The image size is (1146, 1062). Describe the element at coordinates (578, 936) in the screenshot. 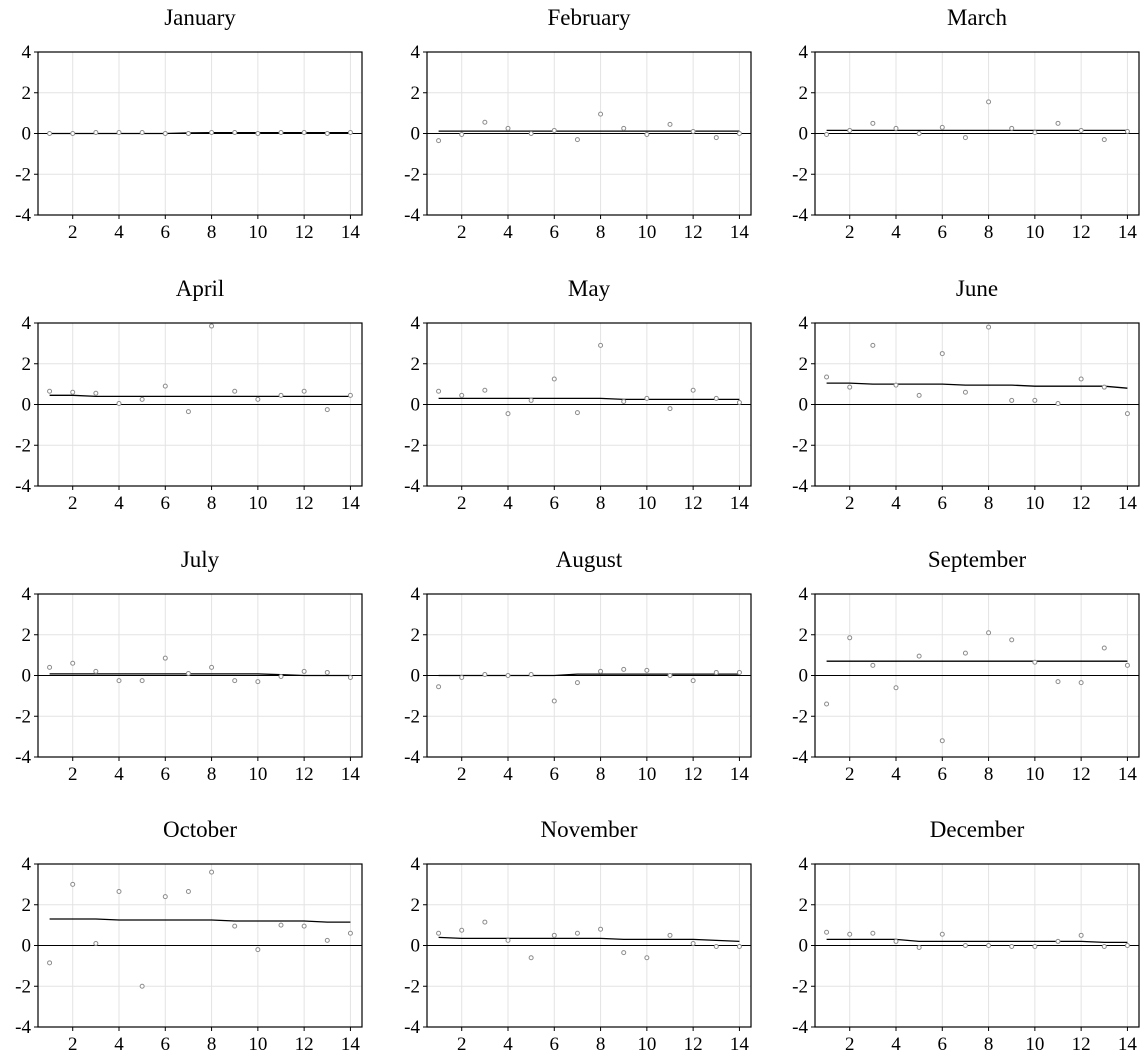

I see `panel-november: November -4 -2 0 2 4 2 4 6 8 10 12 14` at that location.